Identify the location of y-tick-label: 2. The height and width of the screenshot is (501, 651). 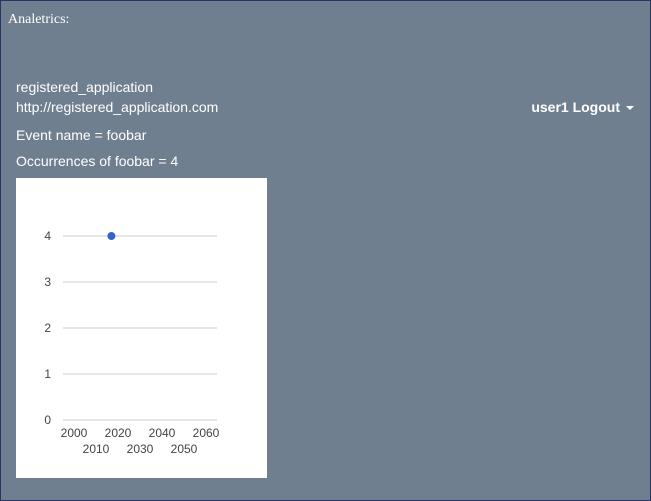
(47, 328).